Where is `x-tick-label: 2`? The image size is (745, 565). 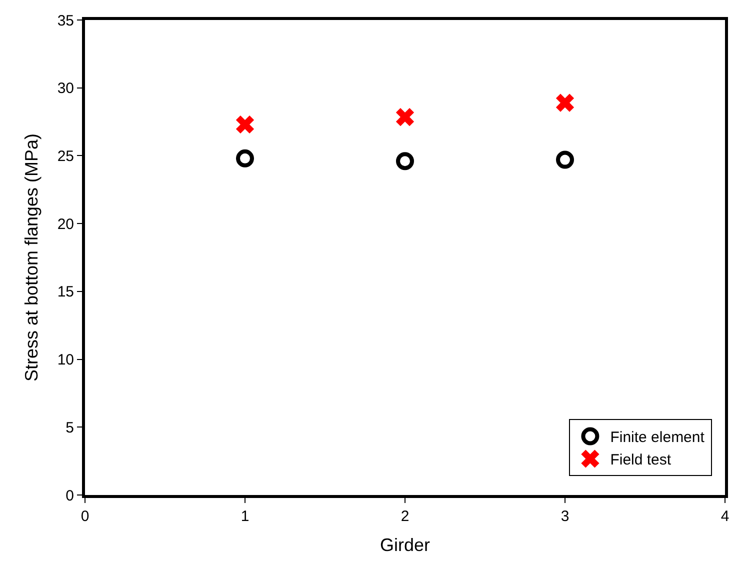 x-tick-label: 2 is located at coordinates (405, 516).